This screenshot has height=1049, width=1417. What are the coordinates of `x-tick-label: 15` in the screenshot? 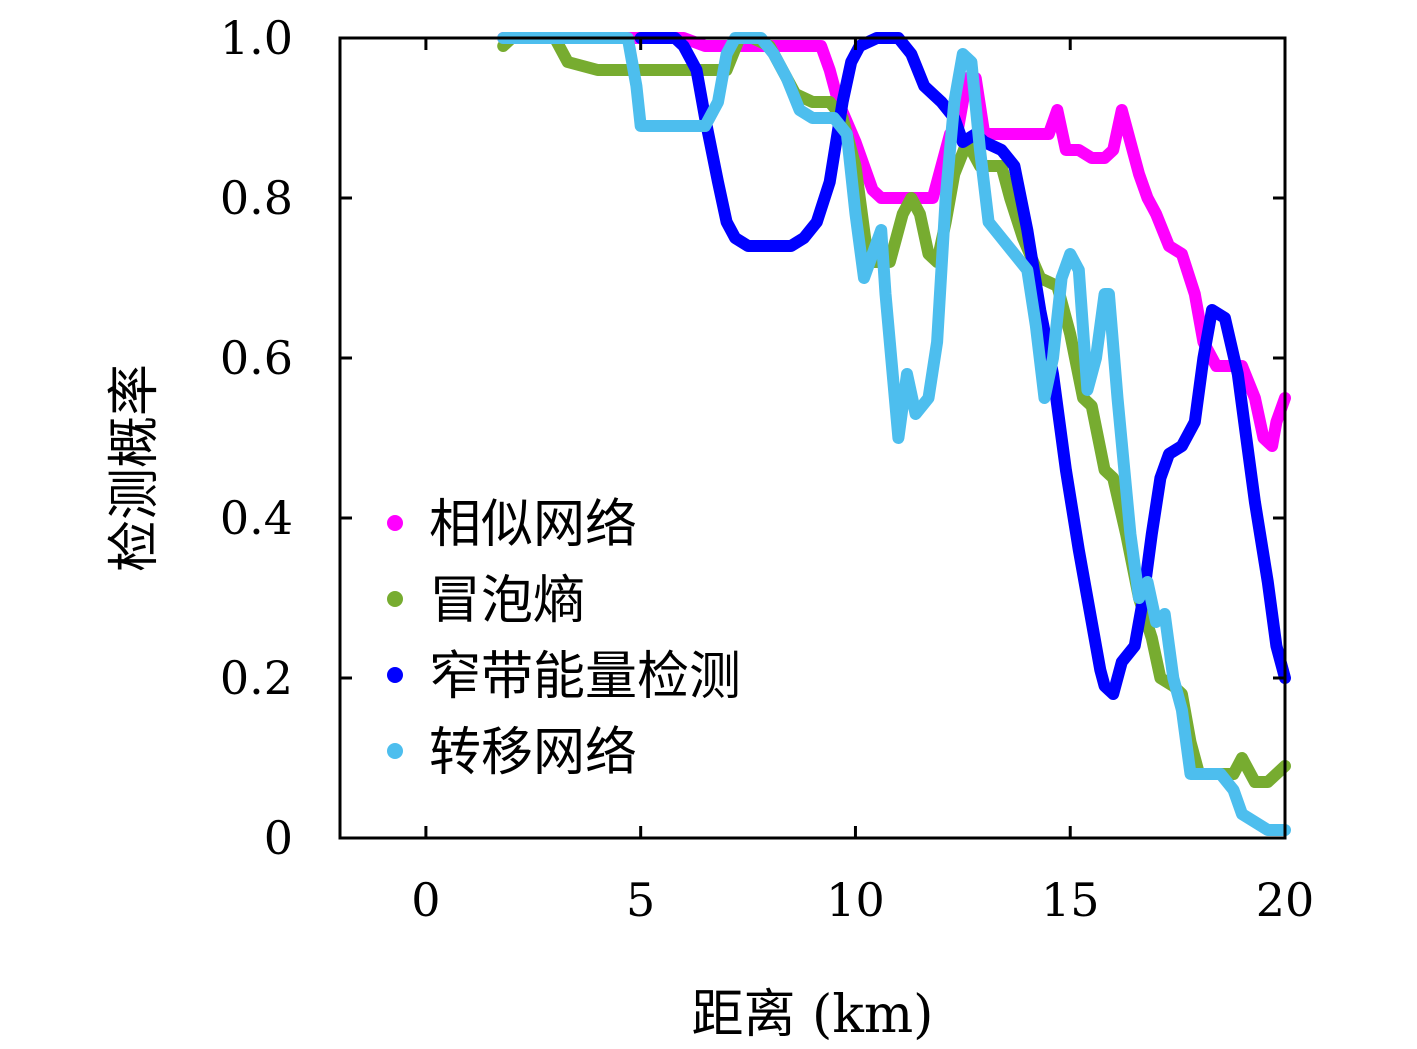 It's located at (1070, 900).